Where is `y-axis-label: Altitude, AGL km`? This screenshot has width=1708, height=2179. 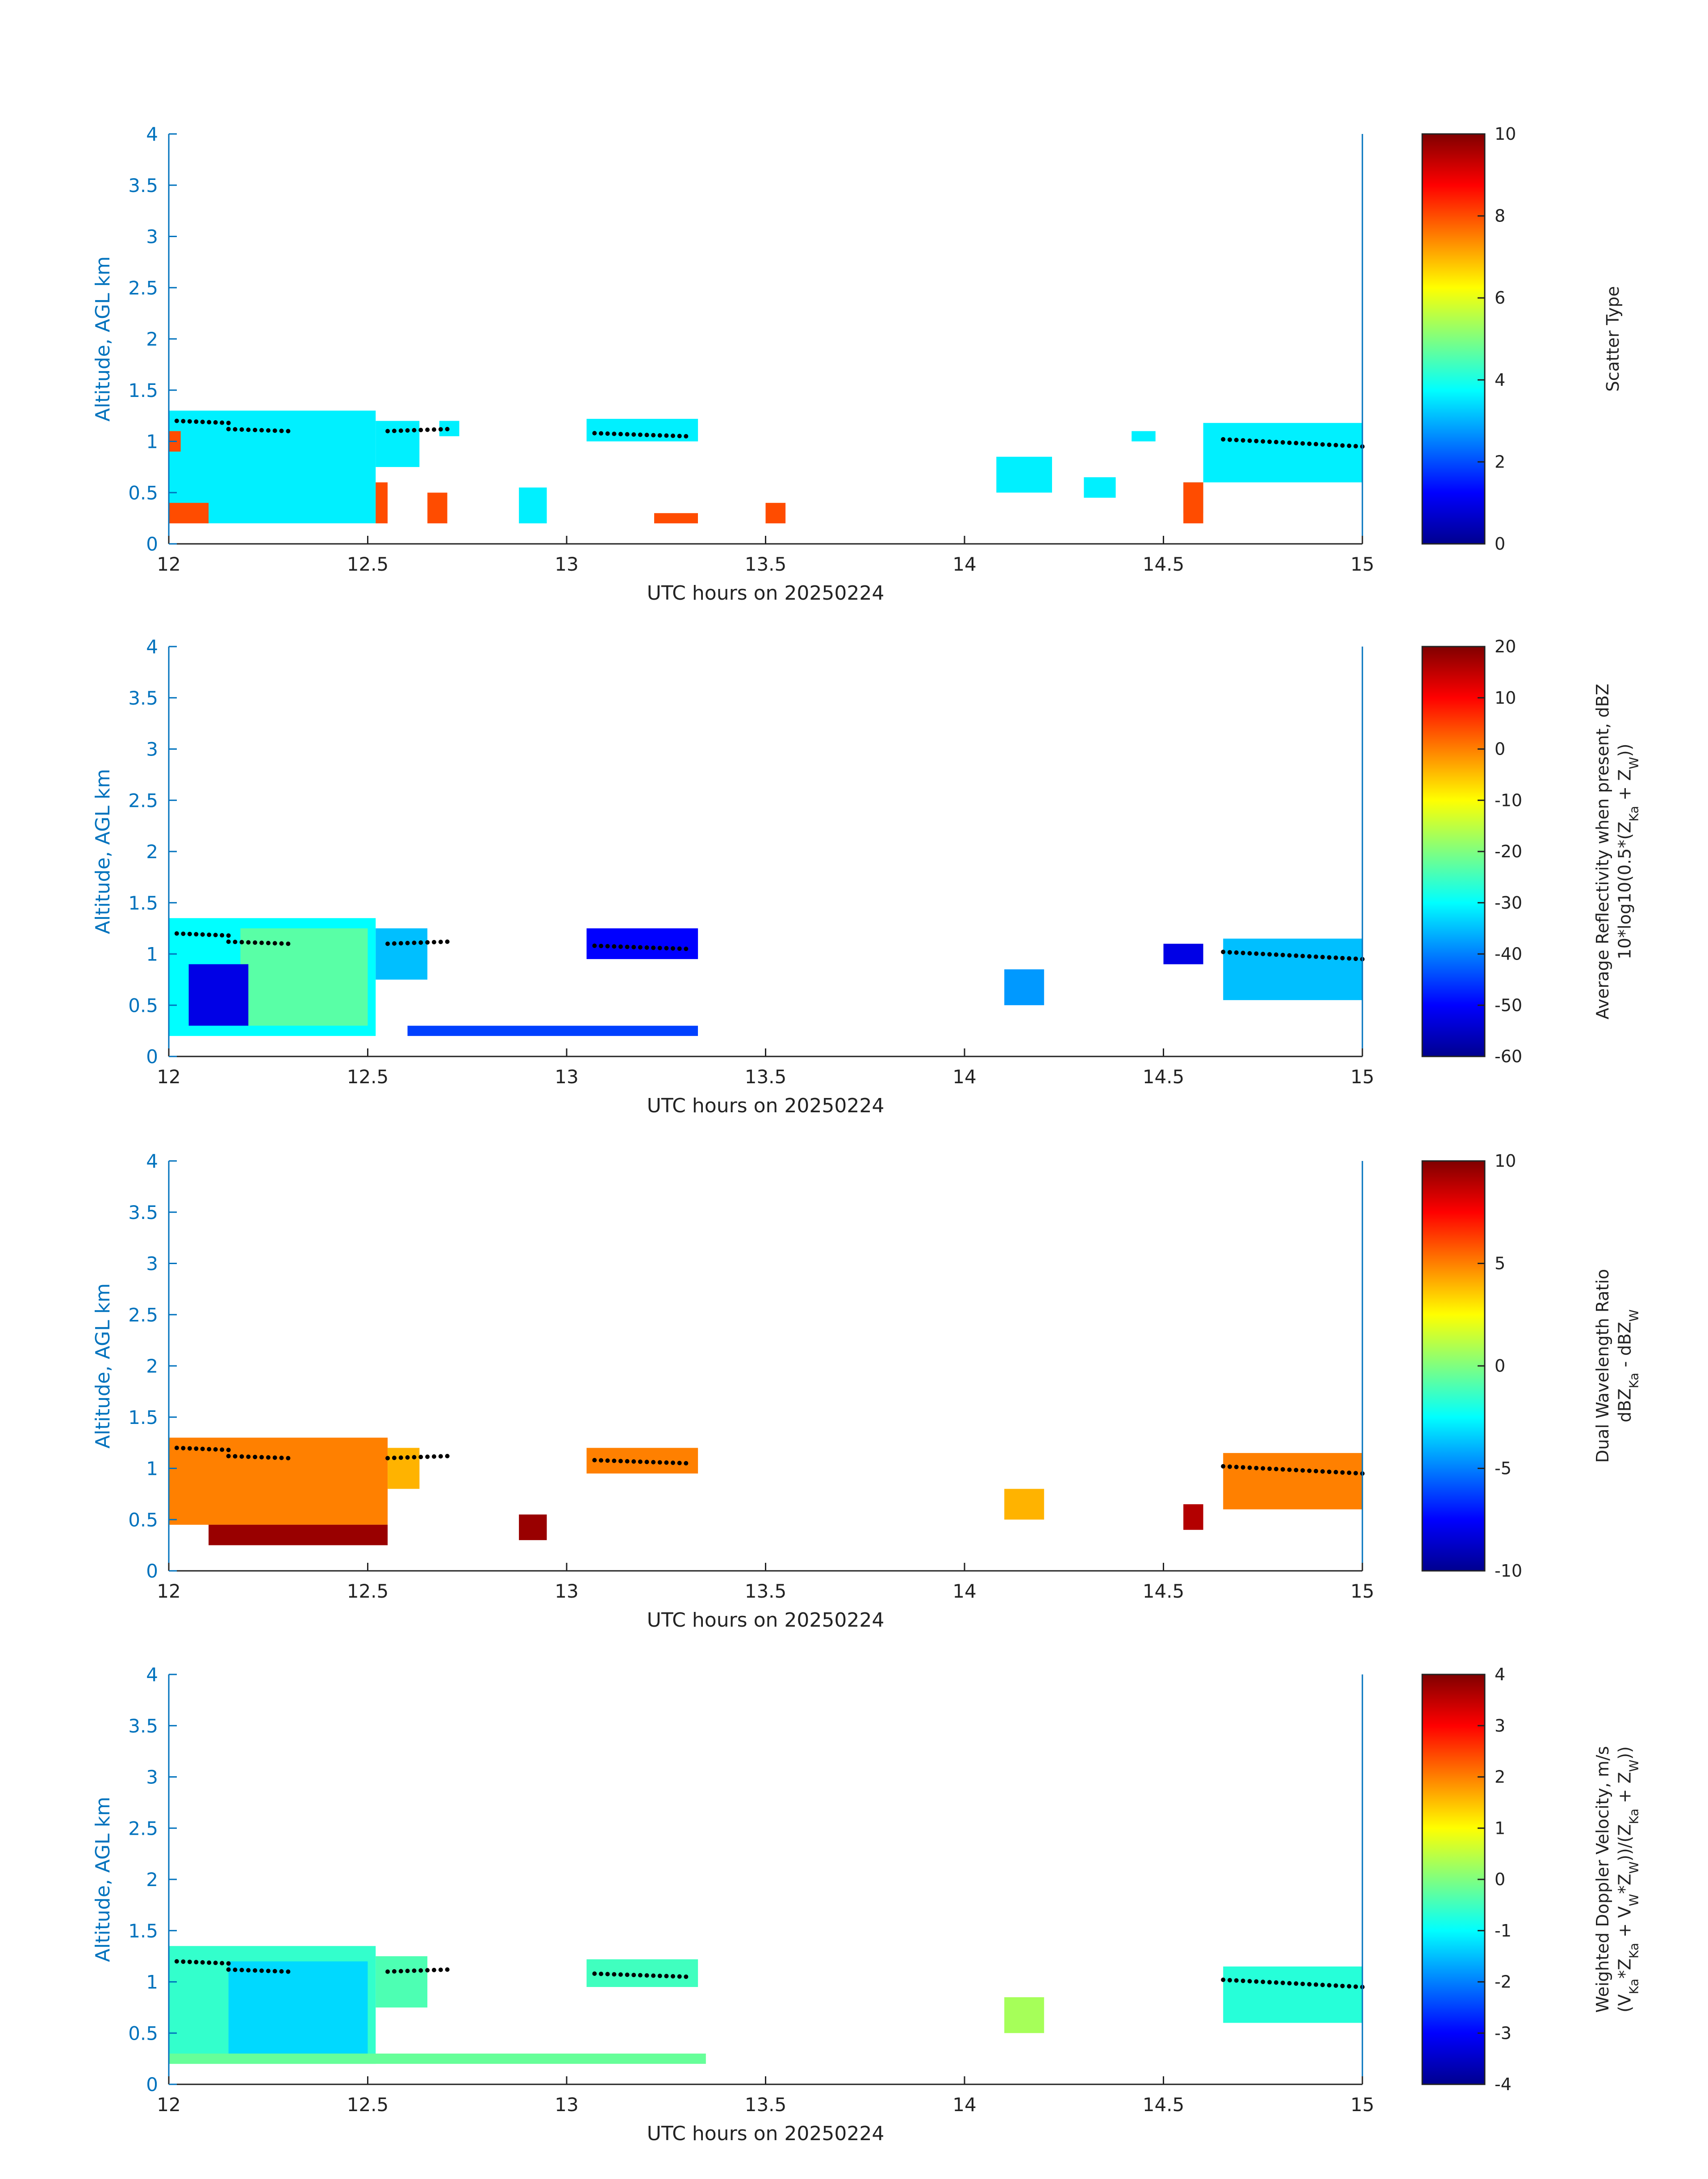
y-axis-label: Altitude, AGL km is located at coordinates (103, 1365).